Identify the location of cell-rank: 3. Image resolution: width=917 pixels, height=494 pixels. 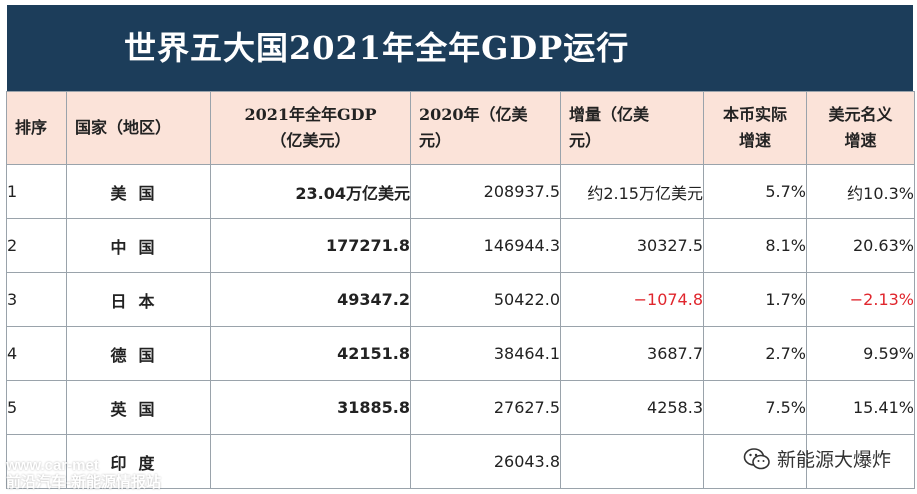
(36, 299).